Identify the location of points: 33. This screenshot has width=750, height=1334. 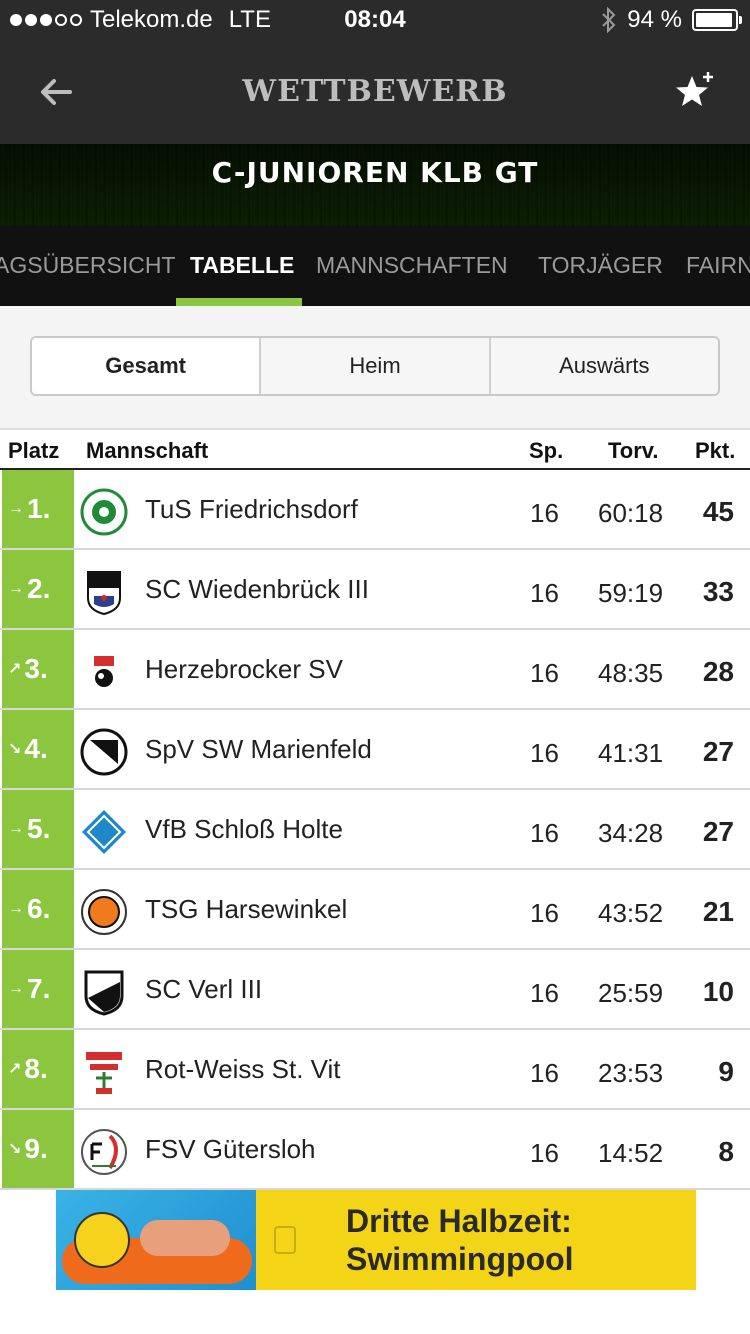
(718, 591).